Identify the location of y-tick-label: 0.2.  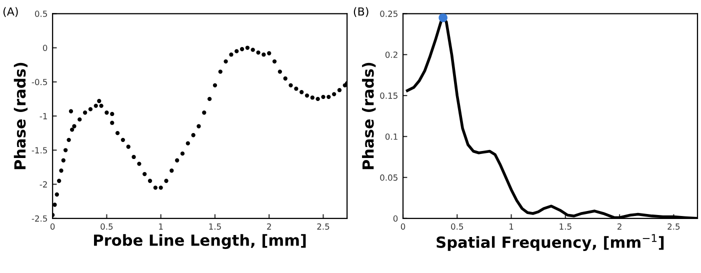
(391, 55).